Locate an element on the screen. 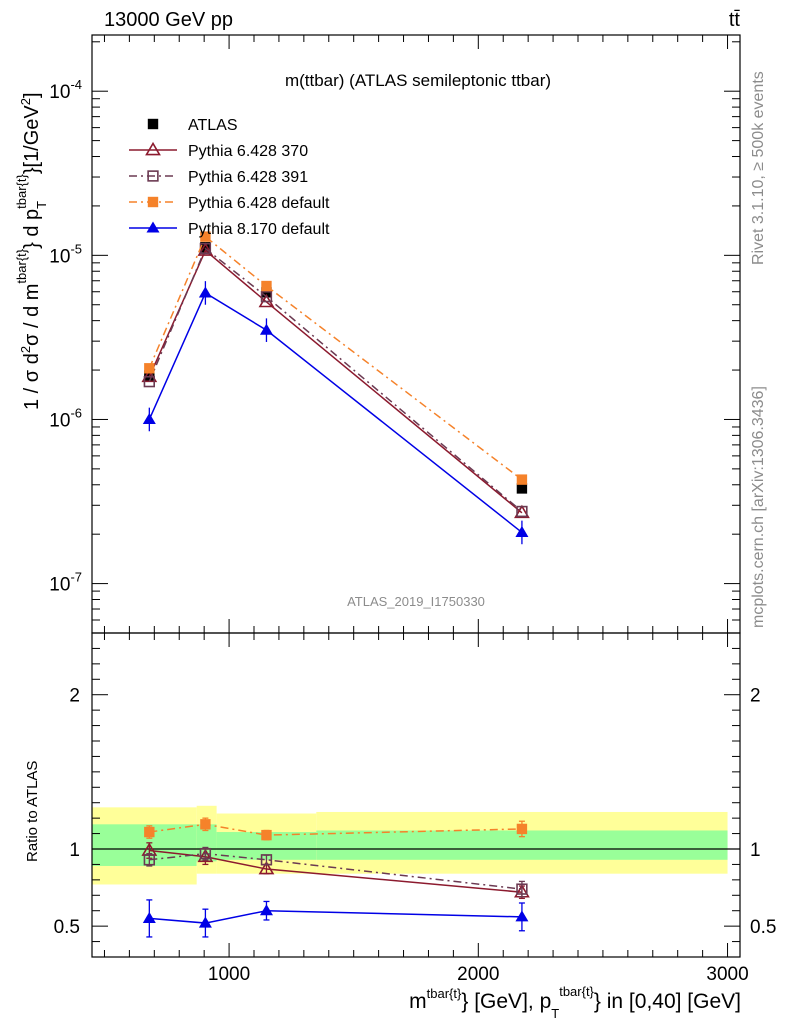 The height and width of the screenshot is (1024, 786). analysis-watermark: ATLAS_2019_I1750330 is located at coordinates (416, 601).